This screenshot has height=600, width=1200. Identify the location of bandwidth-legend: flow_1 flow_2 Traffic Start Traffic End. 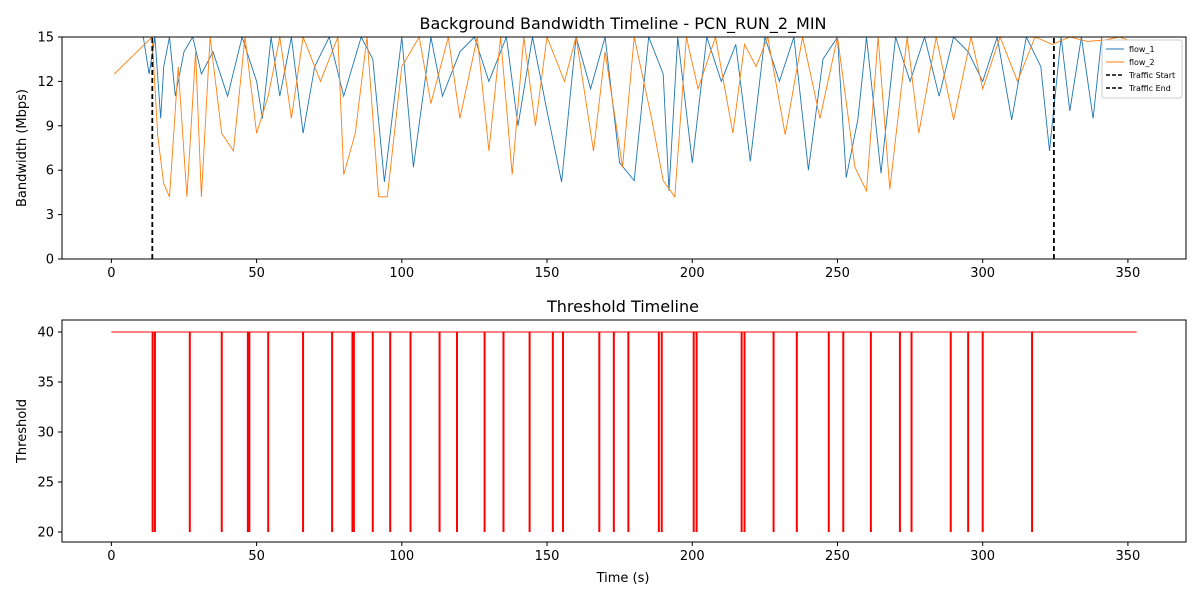
(1142, 69).